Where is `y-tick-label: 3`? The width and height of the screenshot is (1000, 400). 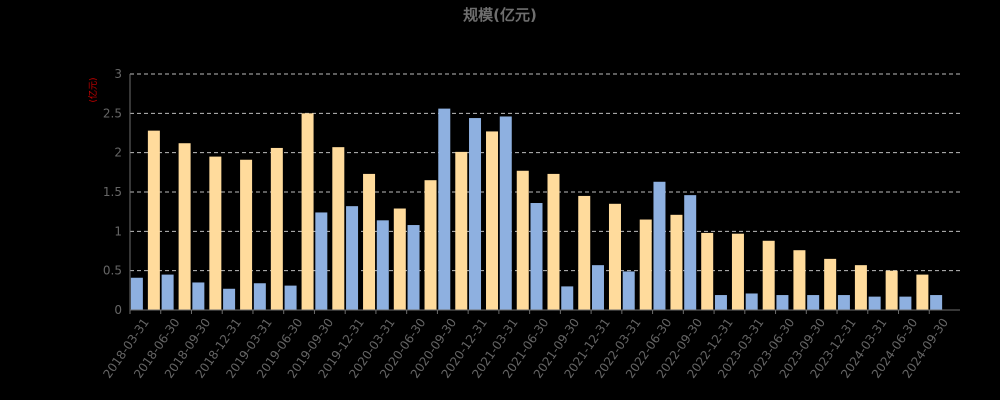 y-tick-label: 3 is located at coordinates (118, 74).